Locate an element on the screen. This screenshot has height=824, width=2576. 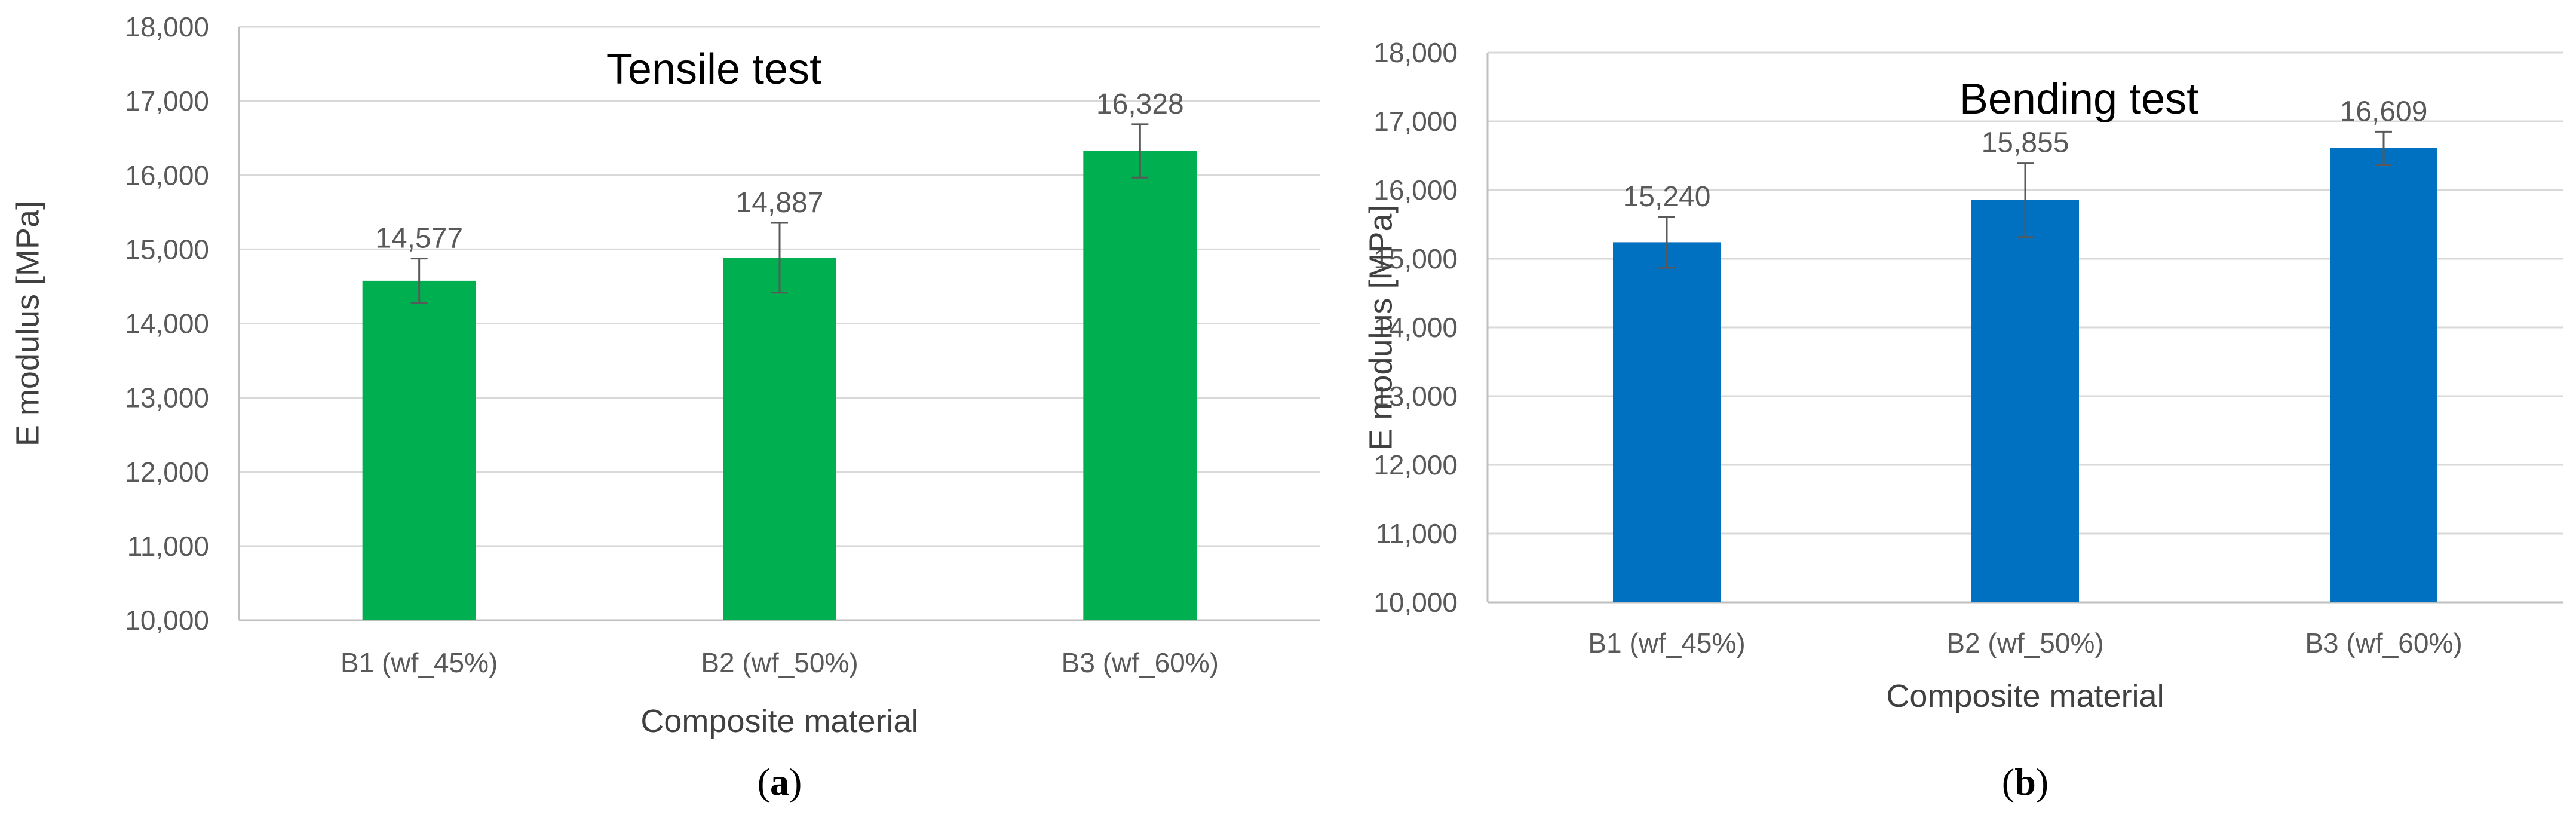
data-label: 16,609 is located at coordinates (2384, 111).